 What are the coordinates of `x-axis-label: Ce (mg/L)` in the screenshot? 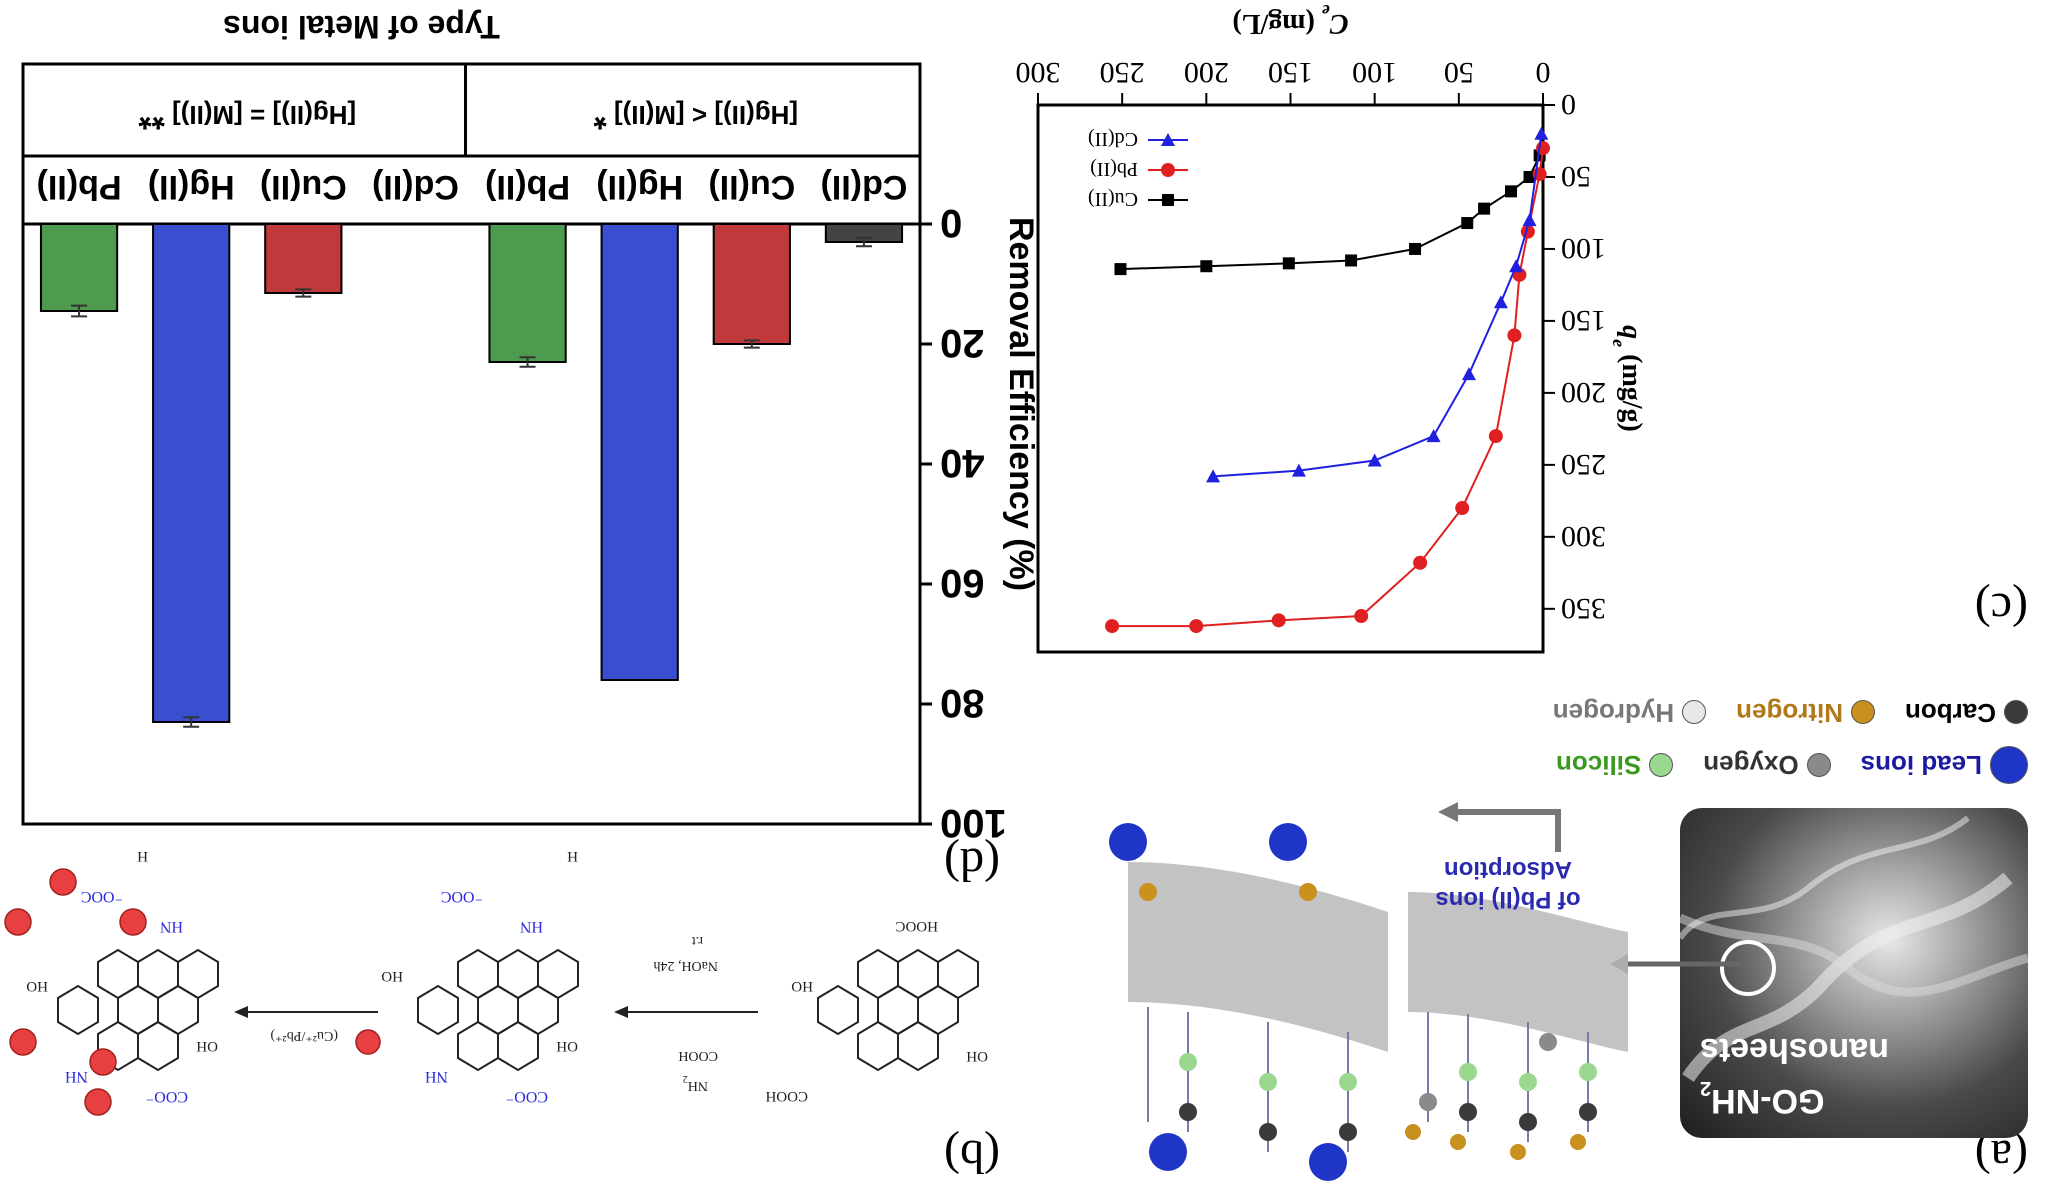 It's located at (1290, 20).